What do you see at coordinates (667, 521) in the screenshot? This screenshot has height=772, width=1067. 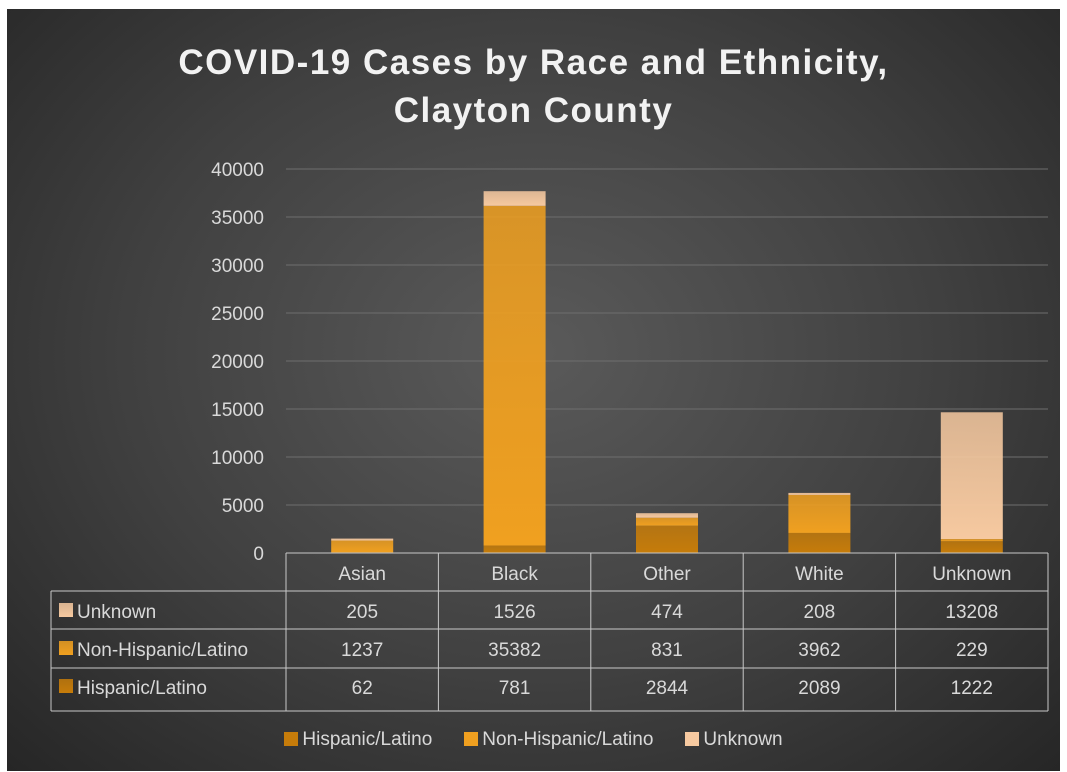 I see `bar-segment-non-hispanic-latino-other` at bounding box center [667, 521].